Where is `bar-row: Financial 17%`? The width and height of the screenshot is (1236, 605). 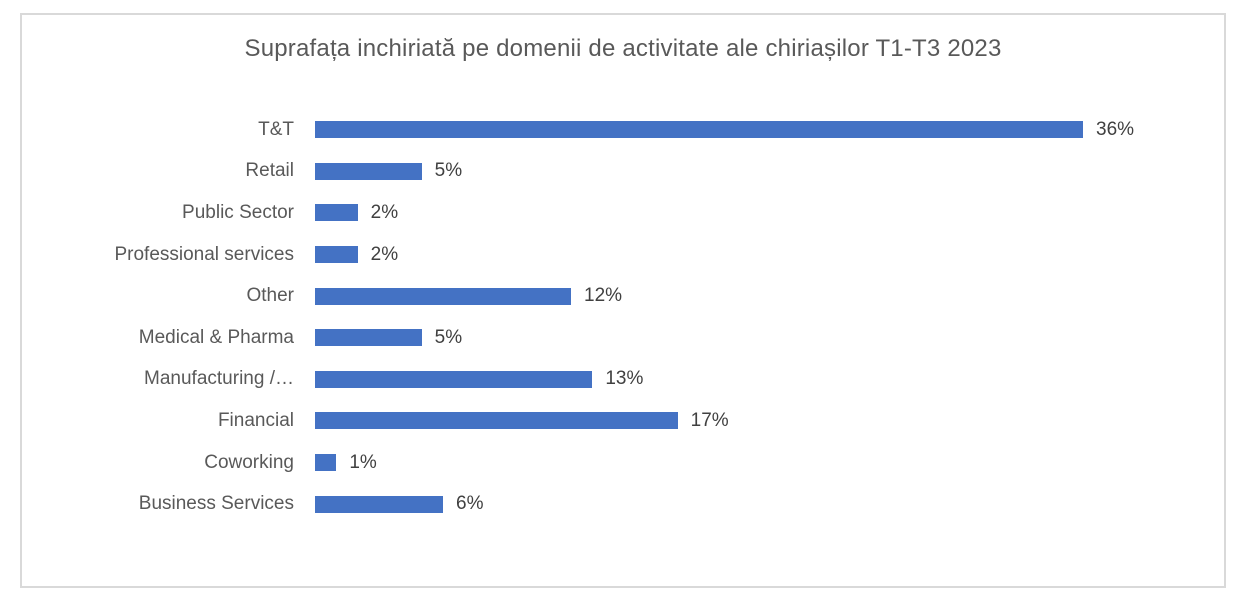 bar-row: Financial 17% is located at coordinates (623, 421).